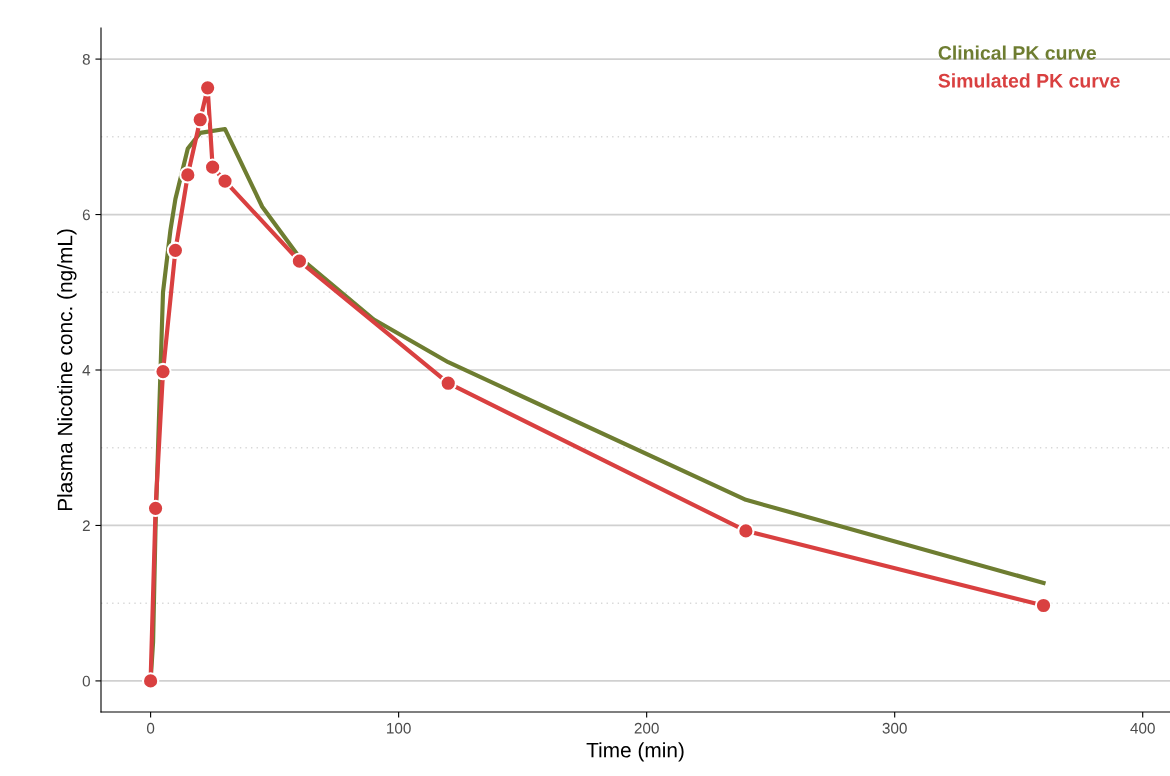 The width and height of the screenshot is (1170, 776). Describe the element at coordinates (894, 728) in the screenshot. I see `x-tick-label: 300` at that location.